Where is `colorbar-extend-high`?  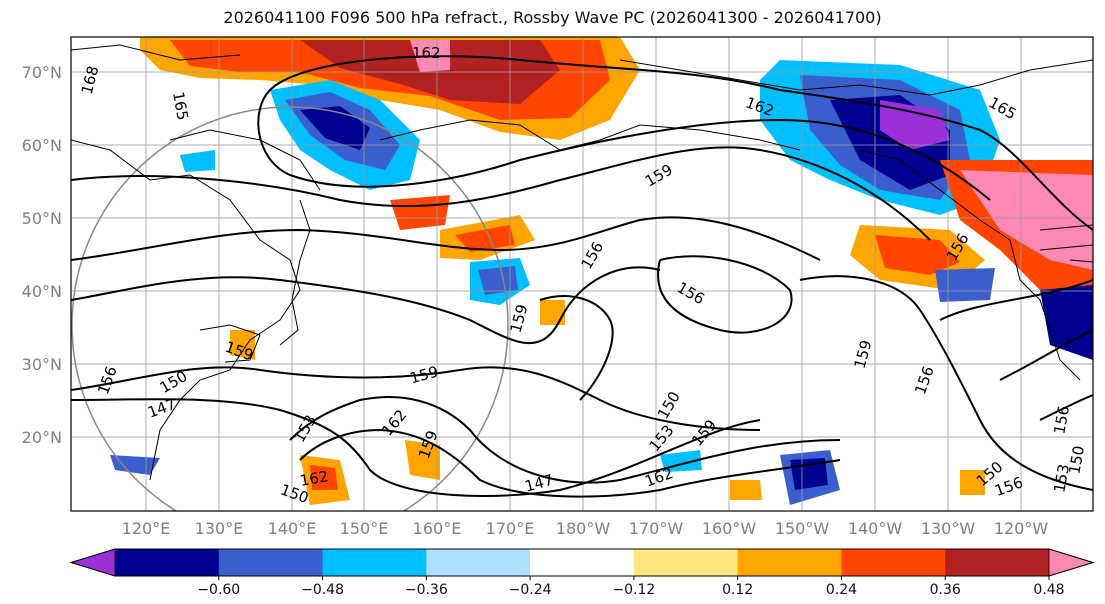 colorbar-extend-high is located at coordinates (1071, 562).